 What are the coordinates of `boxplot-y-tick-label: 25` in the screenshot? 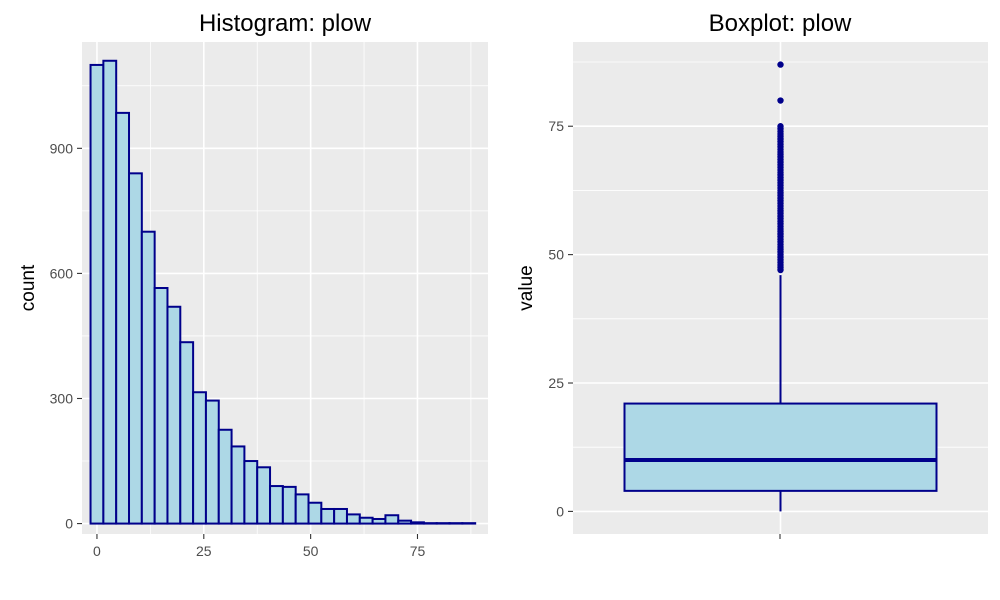 It's located at (556, 383).